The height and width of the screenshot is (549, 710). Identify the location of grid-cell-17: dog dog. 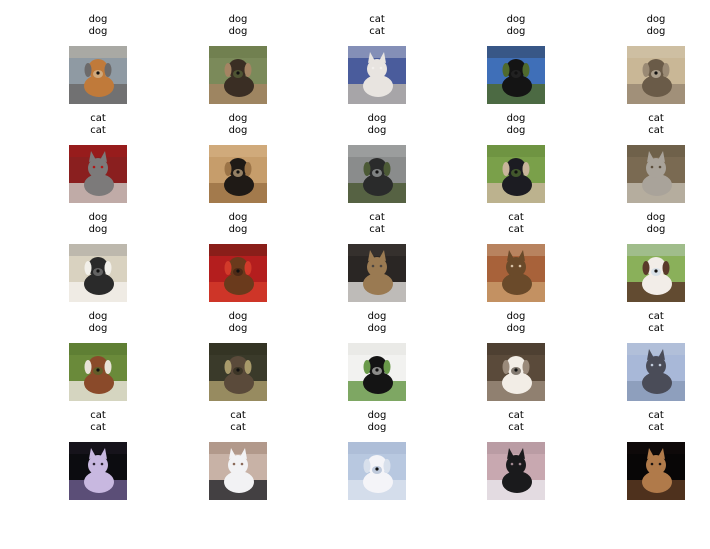
(238, 323).